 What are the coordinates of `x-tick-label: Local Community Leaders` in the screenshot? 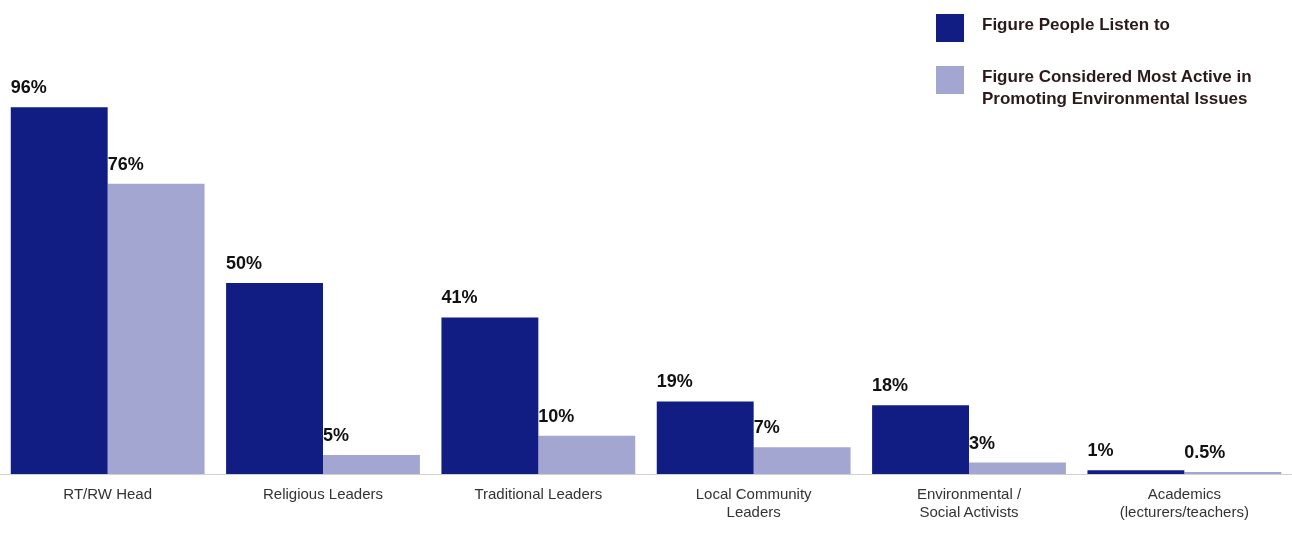 It's located at (754, 503).